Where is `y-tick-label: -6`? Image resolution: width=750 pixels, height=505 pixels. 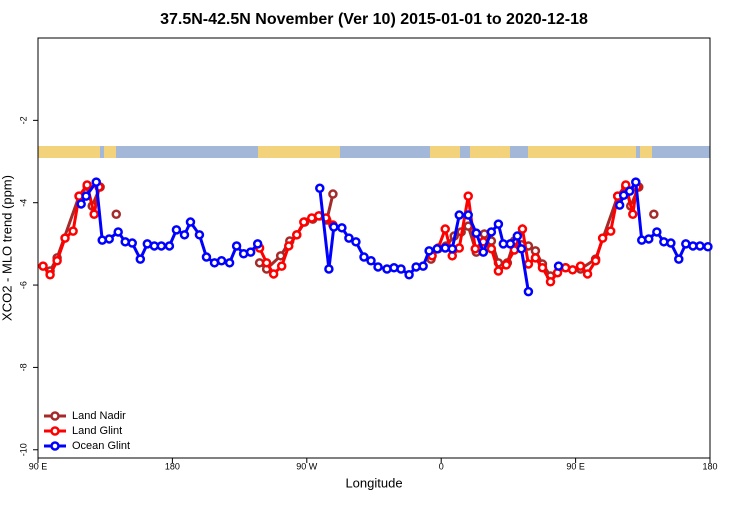
y-tick-label: -6 is located at coordinates (23, 285).